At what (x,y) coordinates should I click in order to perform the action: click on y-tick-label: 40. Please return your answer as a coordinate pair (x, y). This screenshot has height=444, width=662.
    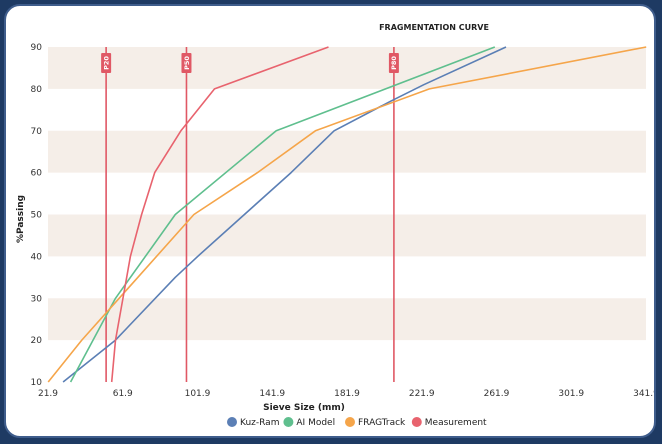
    Looking at the image, I should click on (37, 257).